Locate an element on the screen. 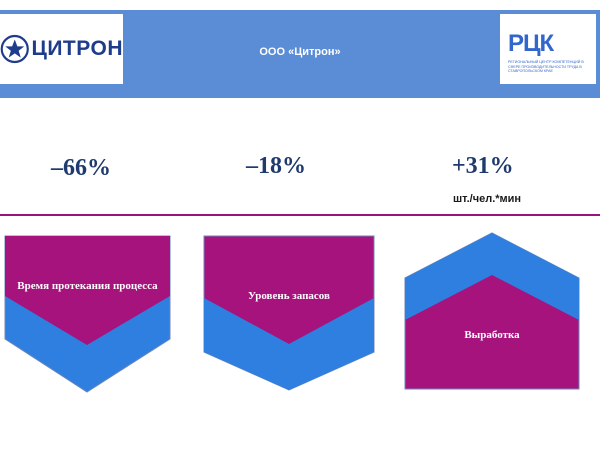 The image size is (600, 450). company-logo: ЦИТРОН is located at coordinates (61, 49).